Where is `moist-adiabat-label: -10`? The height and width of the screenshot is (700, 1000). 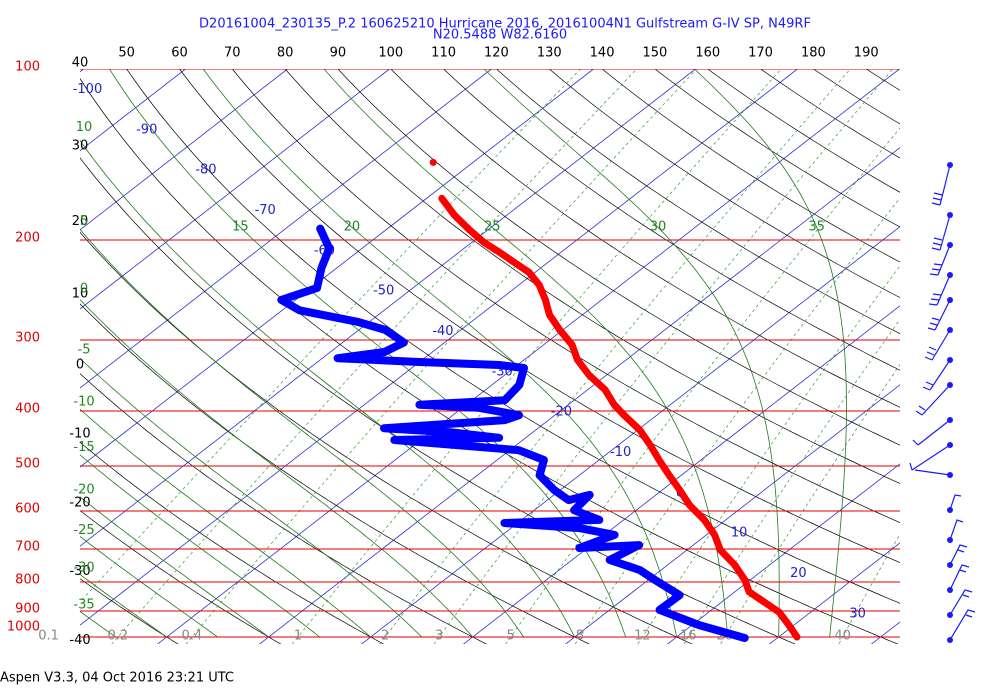
moist-adiabat-label: -10 is located at coordinates (83, 401).